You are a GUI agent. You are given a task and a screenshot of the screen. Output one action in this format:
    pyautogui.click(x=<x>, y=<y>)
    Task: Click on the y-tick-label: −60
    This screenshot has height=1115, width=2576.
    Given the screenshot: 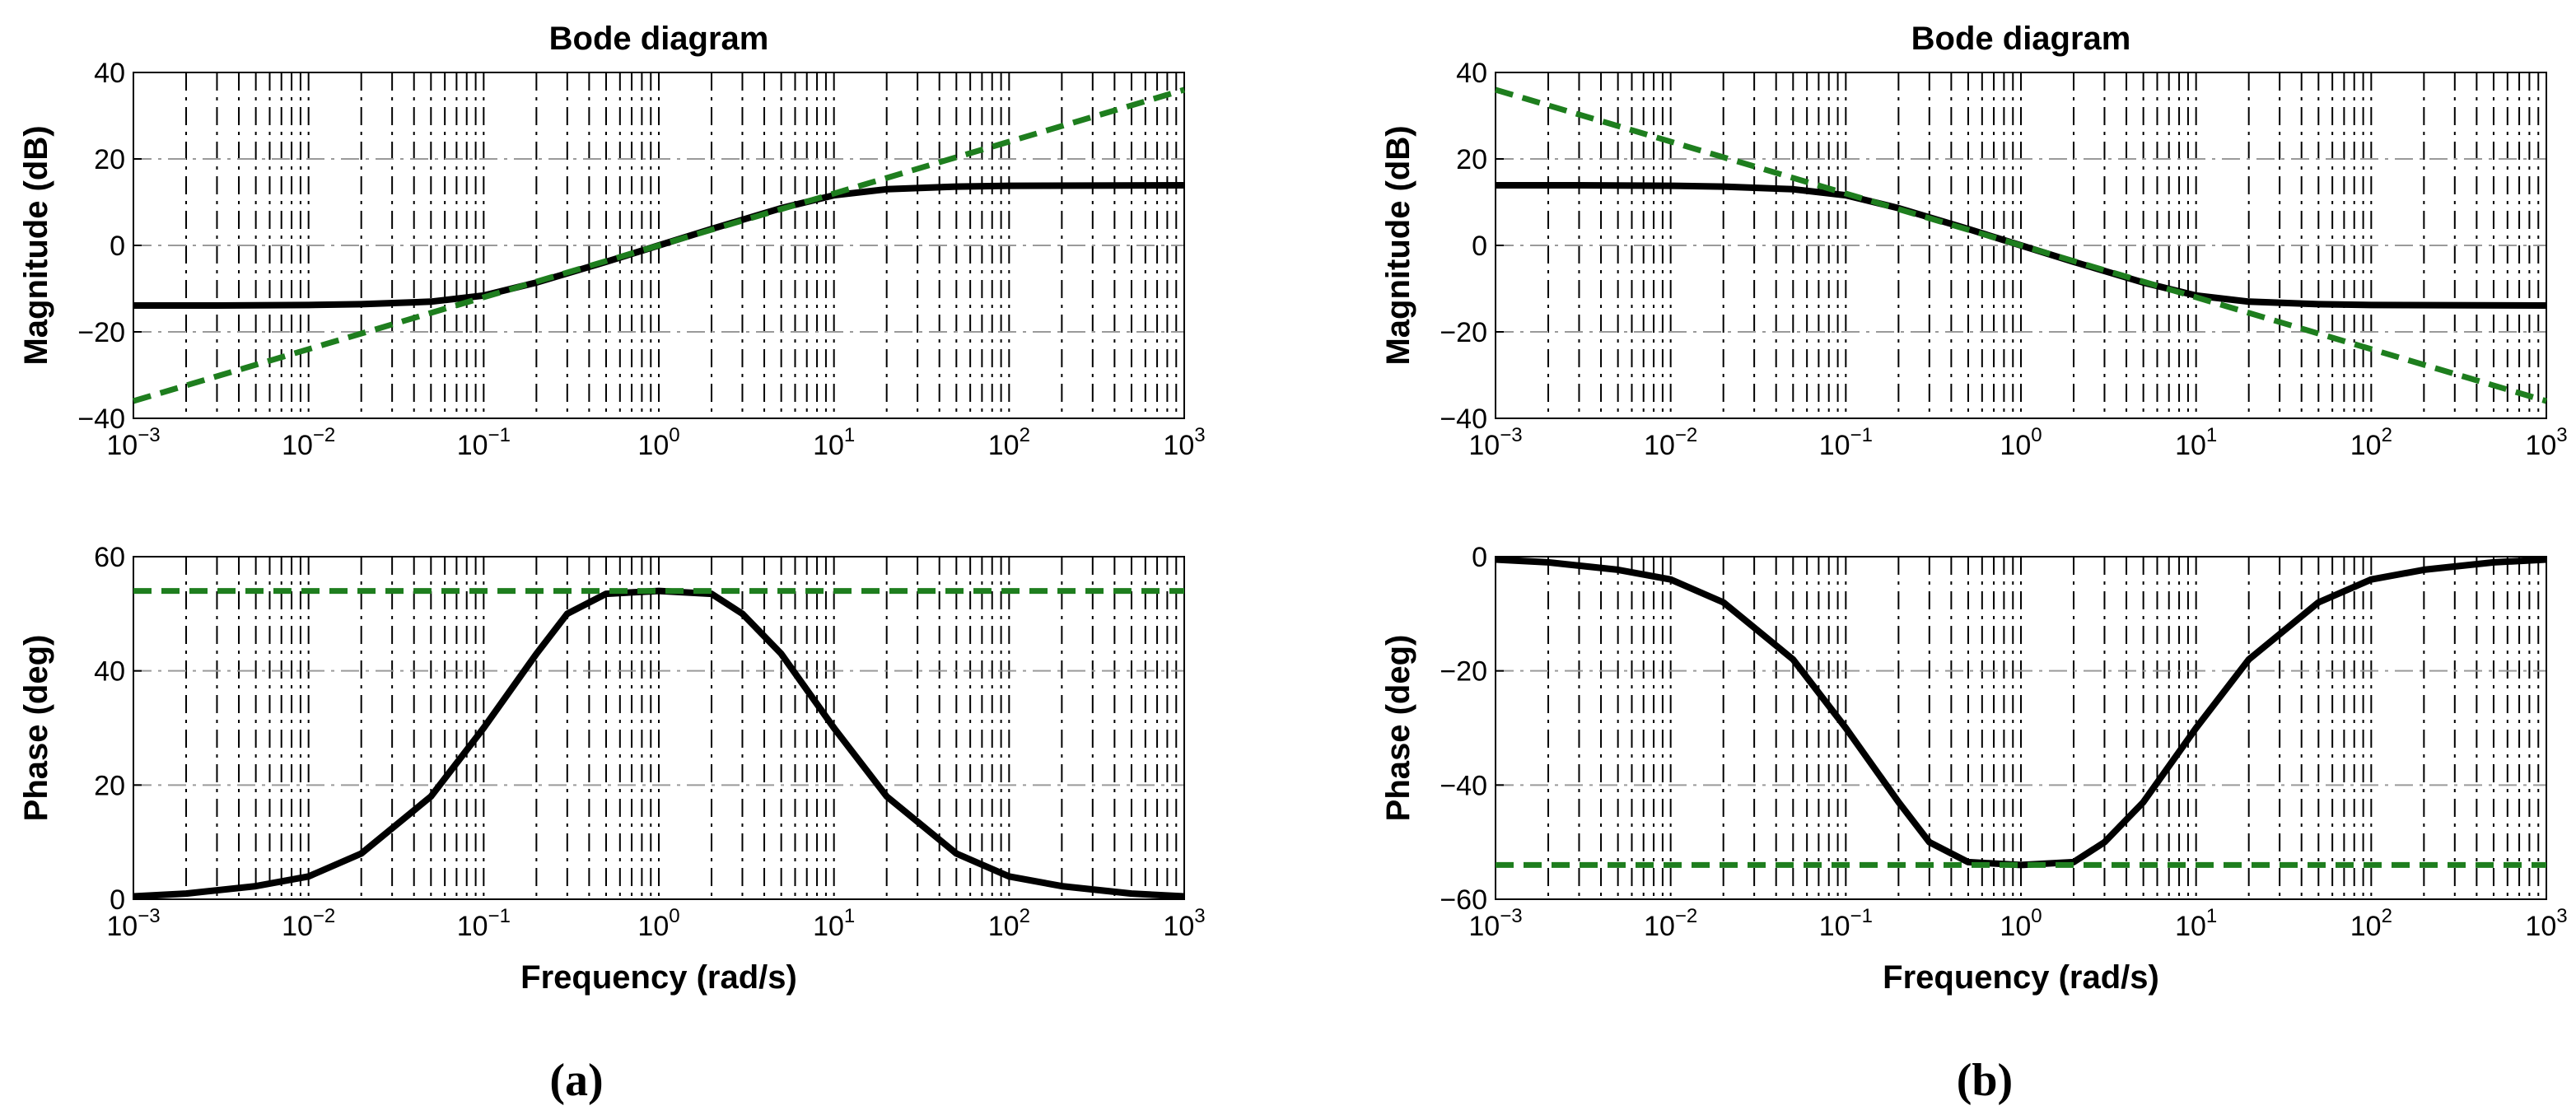 What is the action you would take?
    pyautogui.click(x=1463, y=900)
    